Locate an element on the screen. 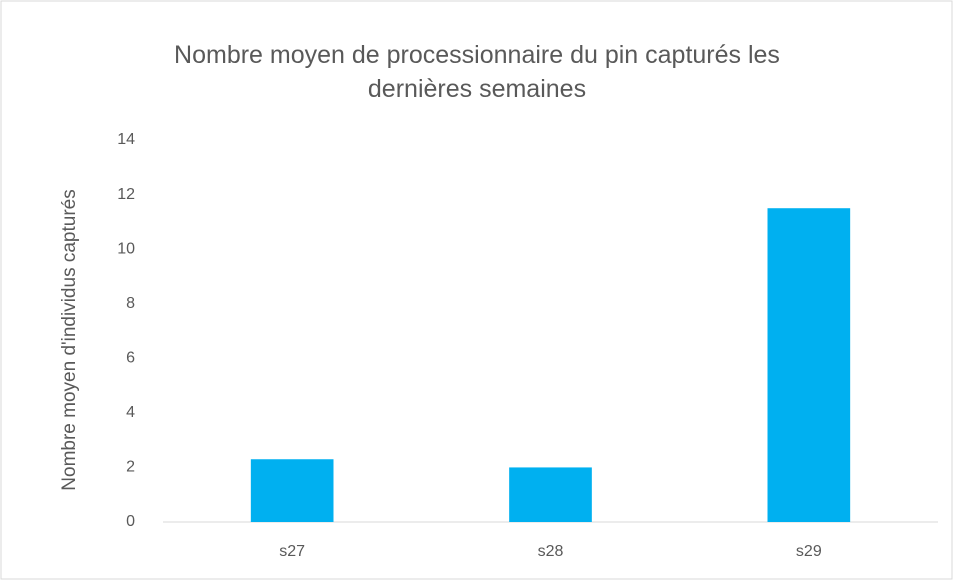  y-tick-label: 6 is located at coordinates (130, 358).